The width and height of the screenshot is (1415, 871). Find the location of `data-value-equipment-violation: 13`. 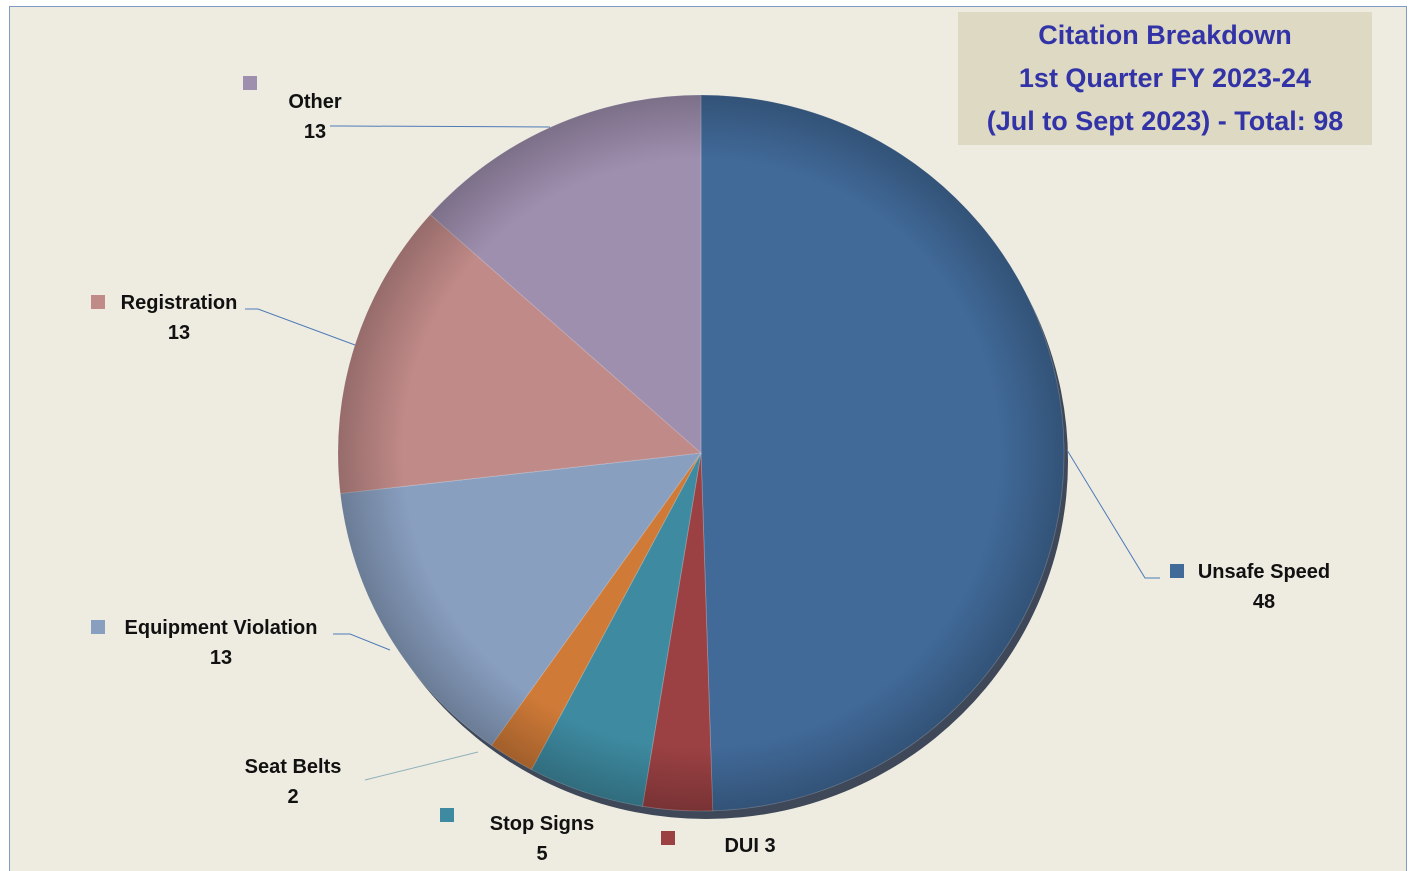

data-value-equipment-violation: 13 is located at coordinates (221, 658).